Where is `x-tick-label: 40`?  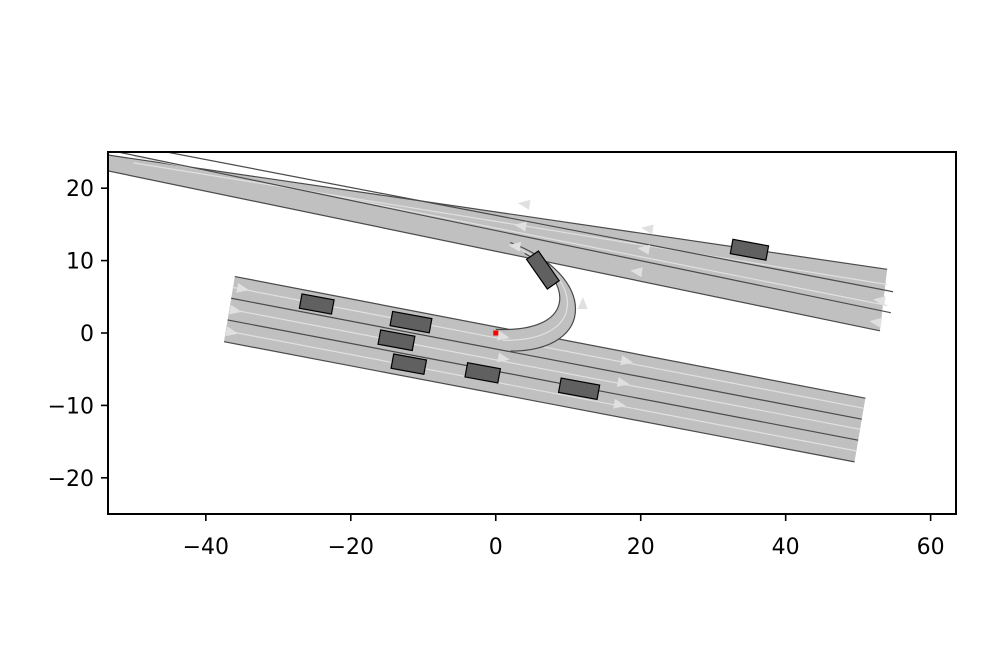 x-tick-label: 40 is located at coordinates (786, 547).